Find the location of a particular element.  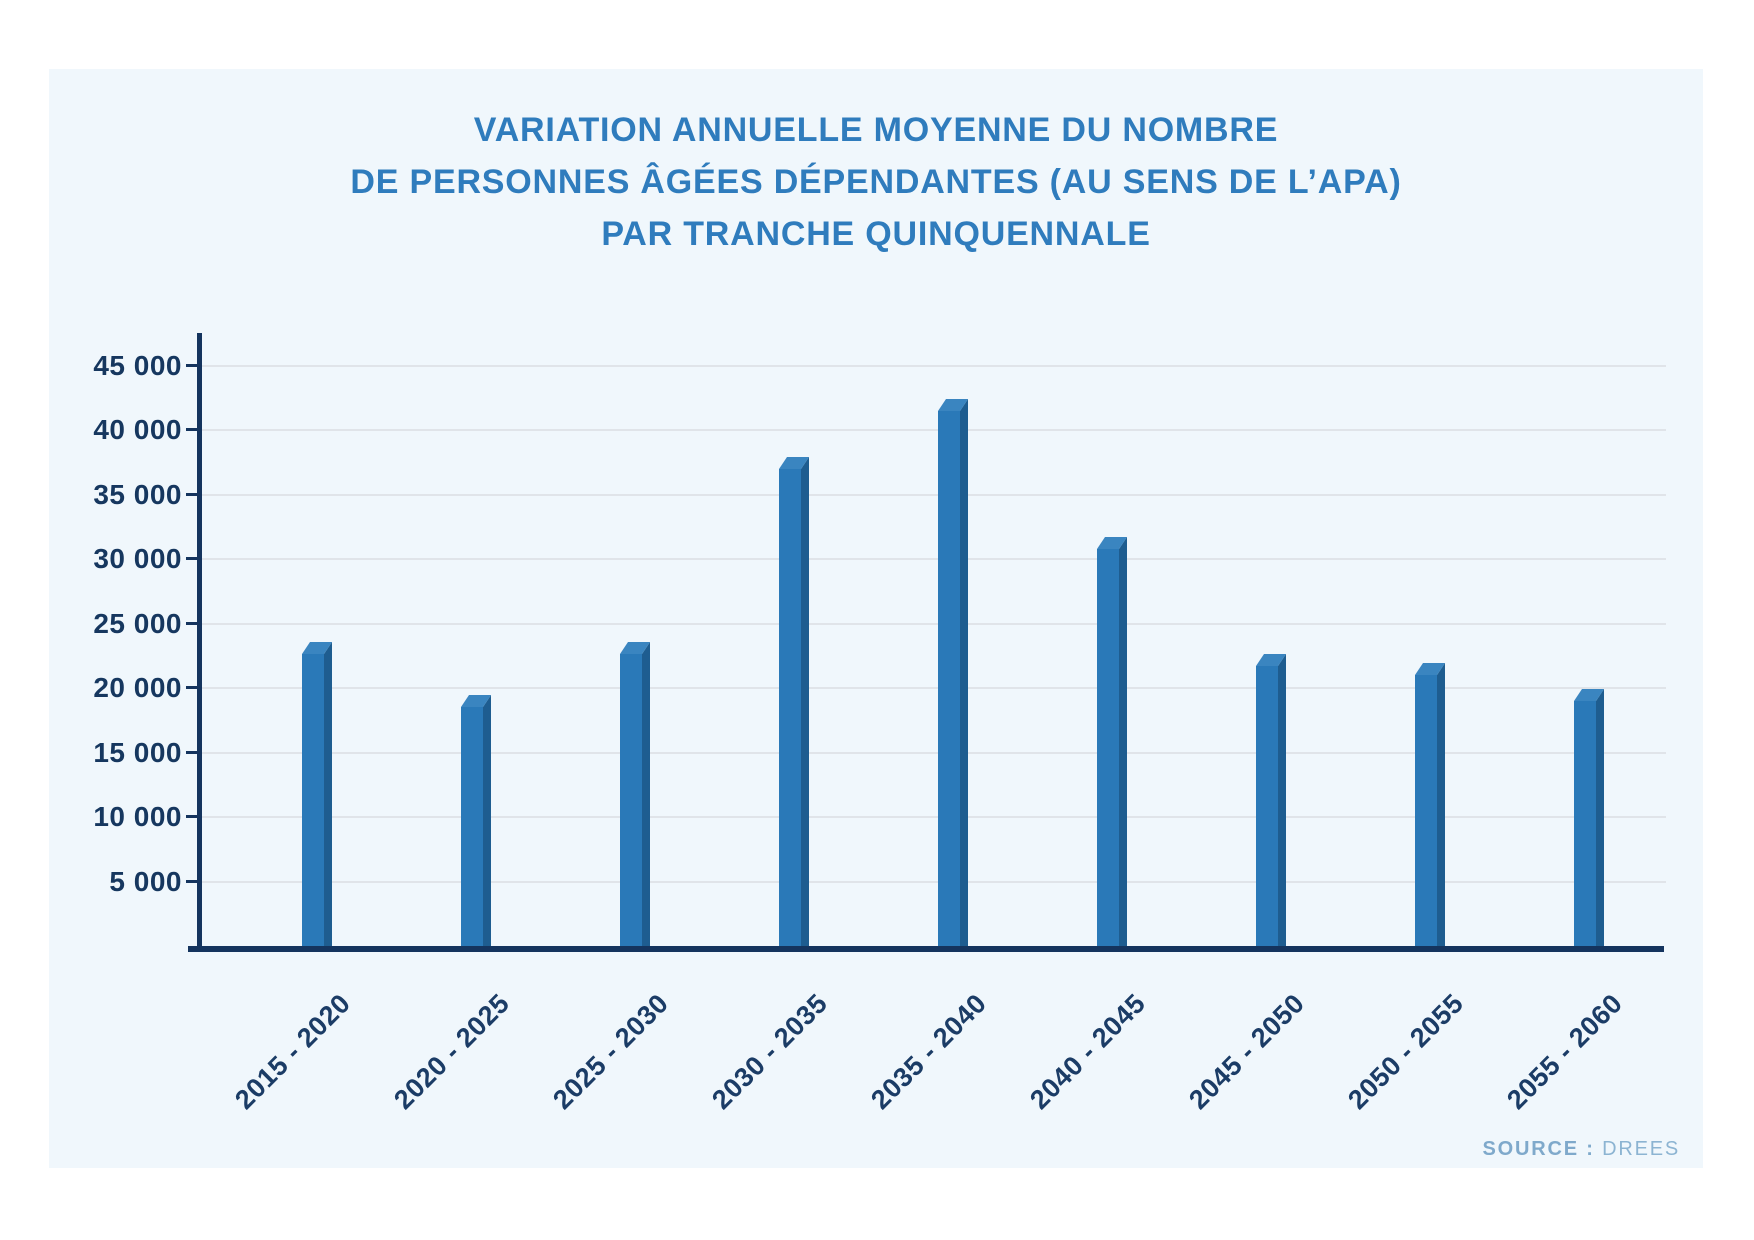

source-label: SOURCE : is located at coordinates (1538, 1149).